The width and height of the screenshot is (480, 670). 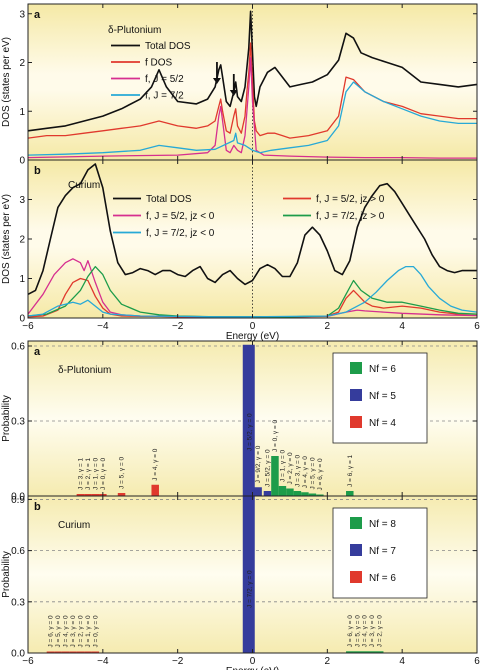 I want to click on bar-annotation: J = 9/2, γ = 0, so click(x=258, y=464).